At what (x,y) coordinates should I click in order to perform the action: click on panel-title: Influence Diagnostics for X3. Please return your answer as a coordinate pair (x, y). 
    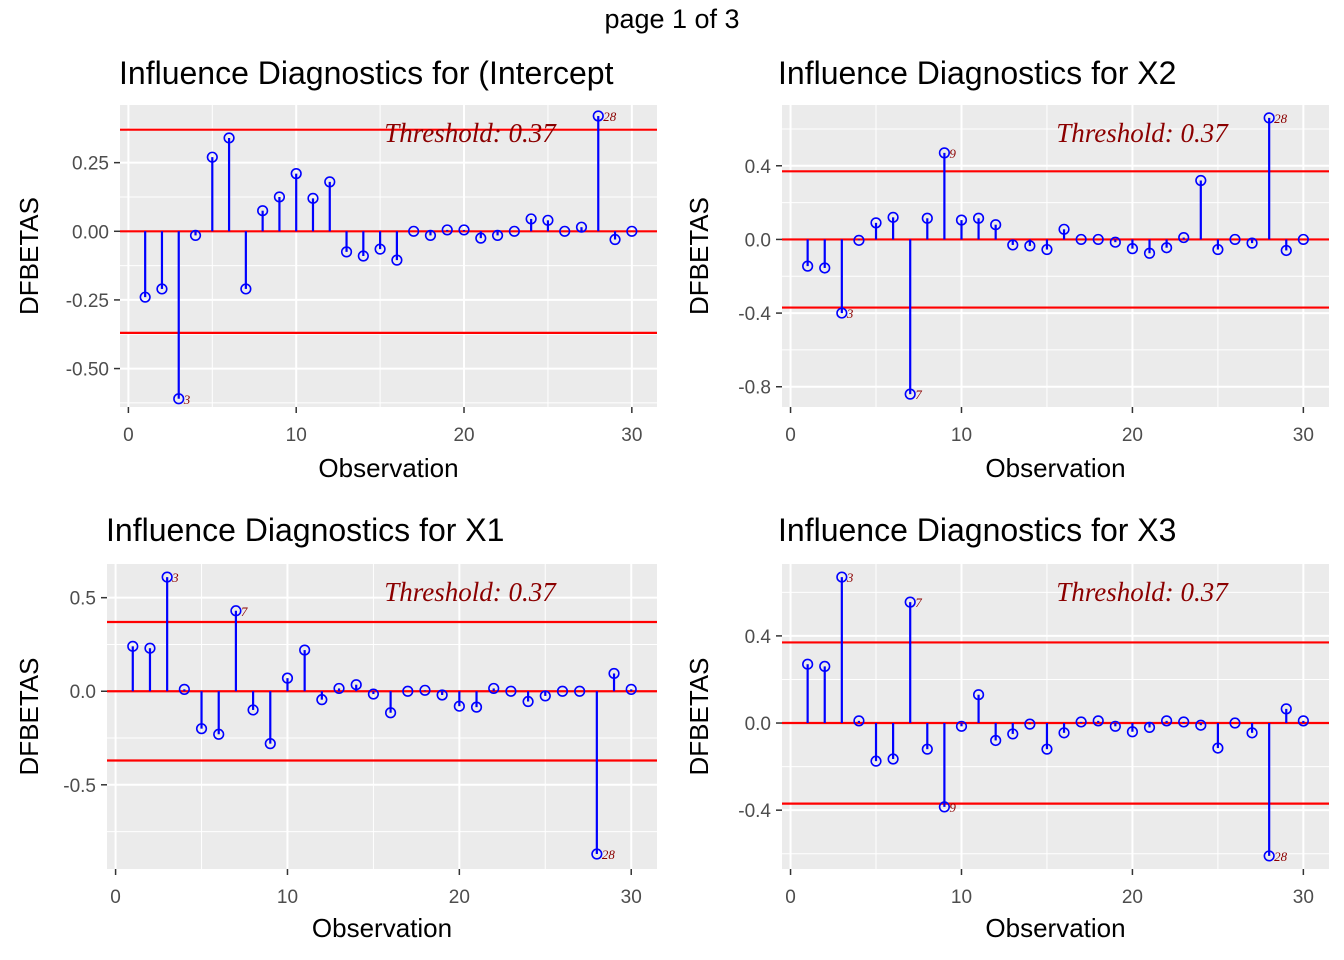
    Looking at the image, I should click on (977, 530).